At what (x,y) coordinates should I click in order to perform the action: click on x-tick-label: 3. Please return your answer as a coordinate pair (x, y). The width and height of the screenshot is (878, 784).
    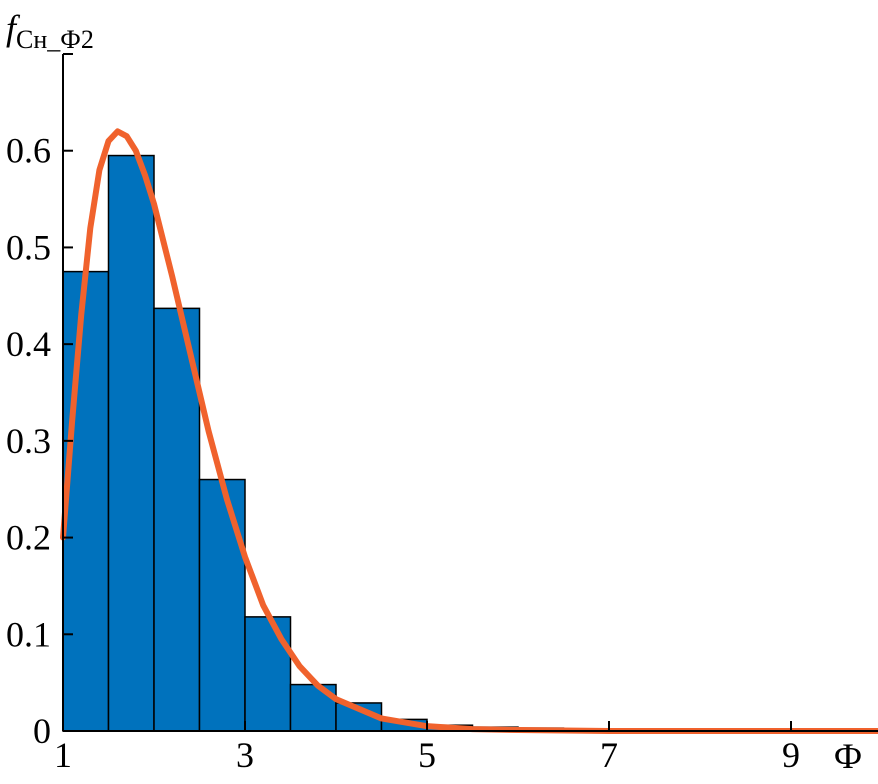
    Looking at the image, I should click on (245, 755).